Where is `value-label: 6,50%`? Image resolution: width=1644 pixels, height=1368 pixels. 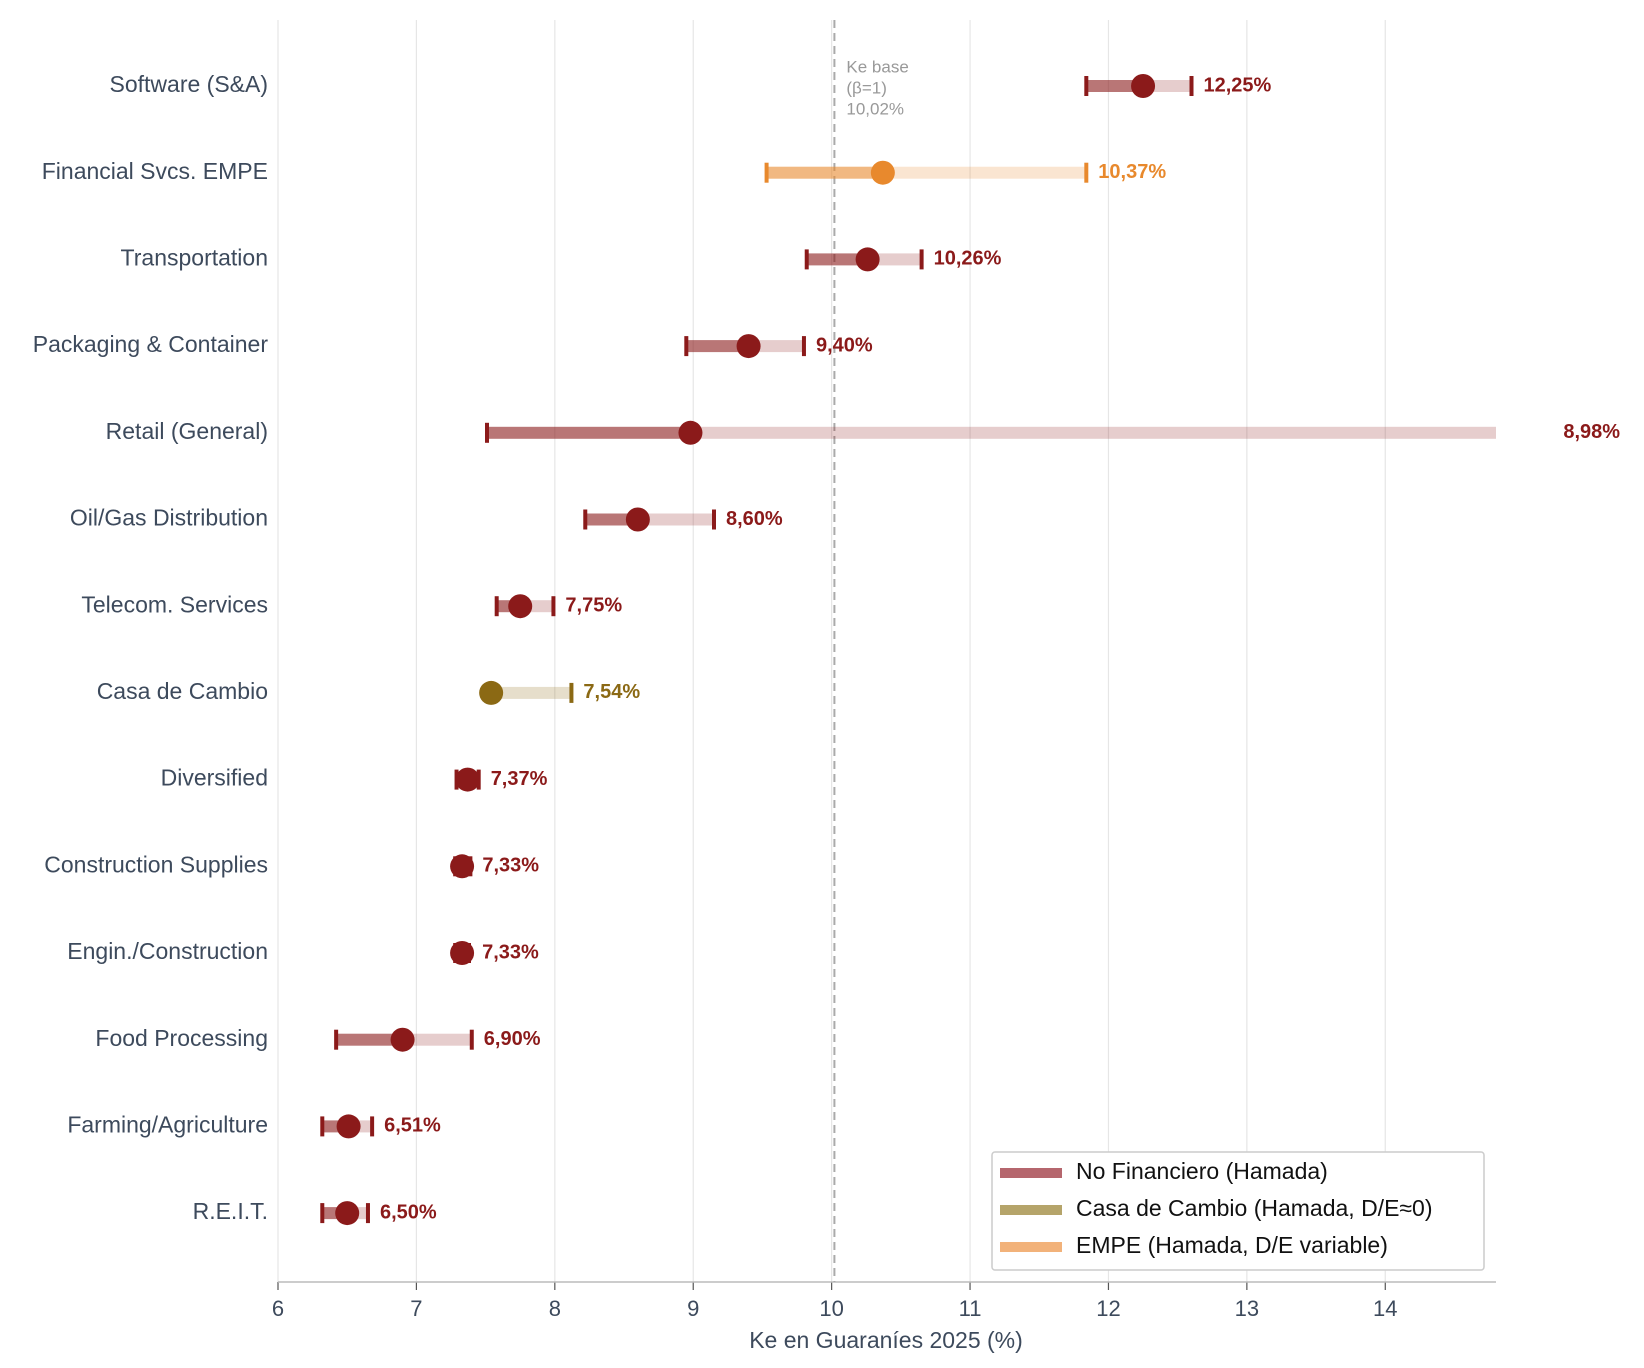 value-label: 6,50% is located at coordinates (408, 1212).